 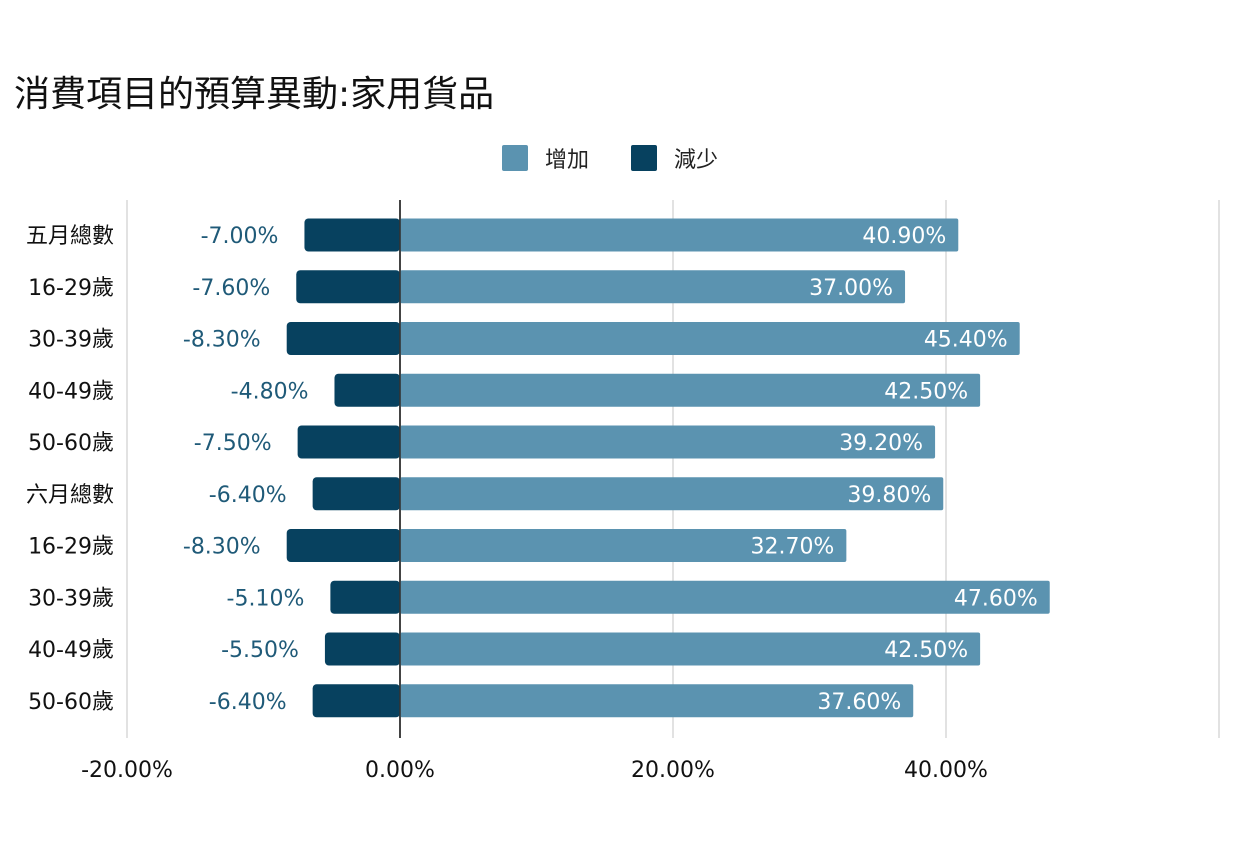 What do you see at coordinates (851, 288) in the screenshot?
I see `data-label-increase: 37.00%` at bounding box center [851, 288].